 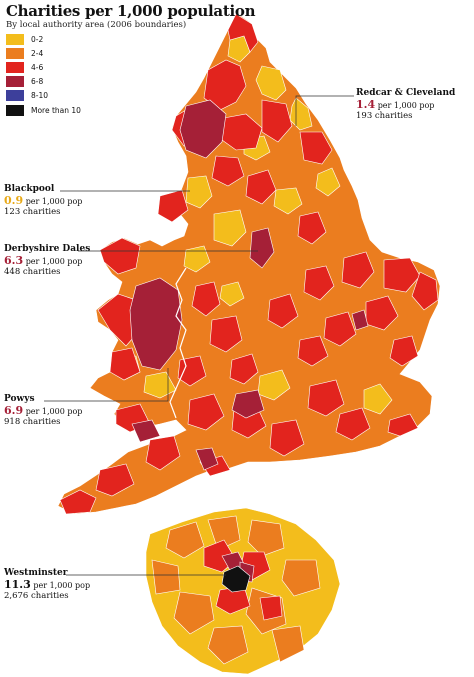 What do you see at coordinates (178, 343) in the screenshot?
I see `wales-border` at bounding box center [178, 343].